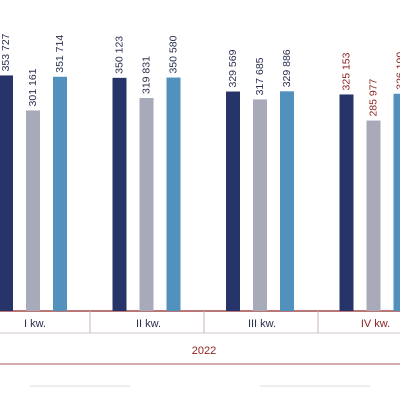 The width and height of the screenshot is (400, 400). What do you see at coordinates (148, 324) in the screenshot?
I see `x-tick-label: II kw.` at bounding box center [148, 324].